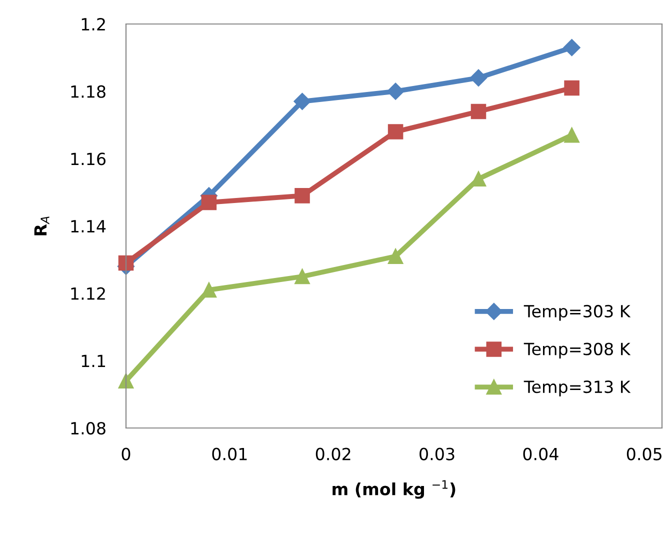 The height and width of the screenshot is (533, 671). What do you see at coordinates (93, 24) in the screenshot?
I see `y-tick-label: 1.2` at bounding box center [93, 24].